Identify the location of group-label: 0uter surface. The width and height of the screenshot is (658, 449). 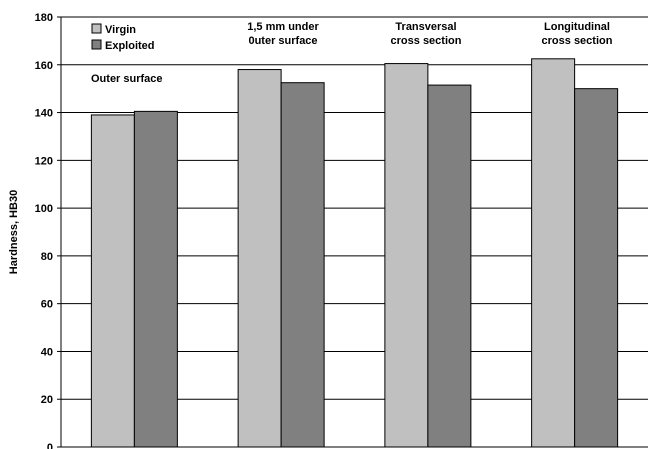
(282, 41).